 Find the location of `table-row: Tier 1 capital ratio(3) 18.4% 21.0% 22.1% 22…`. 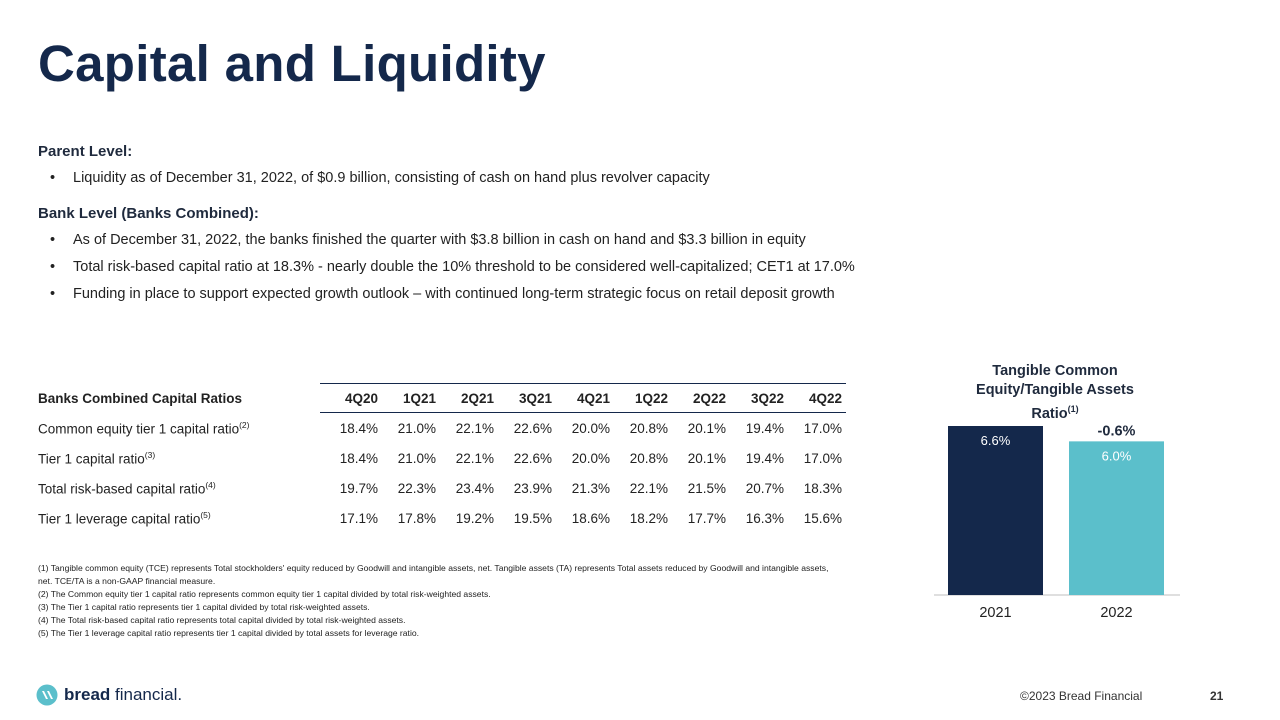

table-row: Tier 1 capital ratio(3) 18.4% 21.0% 22.1% 22… is located at coordinates (442, 458).